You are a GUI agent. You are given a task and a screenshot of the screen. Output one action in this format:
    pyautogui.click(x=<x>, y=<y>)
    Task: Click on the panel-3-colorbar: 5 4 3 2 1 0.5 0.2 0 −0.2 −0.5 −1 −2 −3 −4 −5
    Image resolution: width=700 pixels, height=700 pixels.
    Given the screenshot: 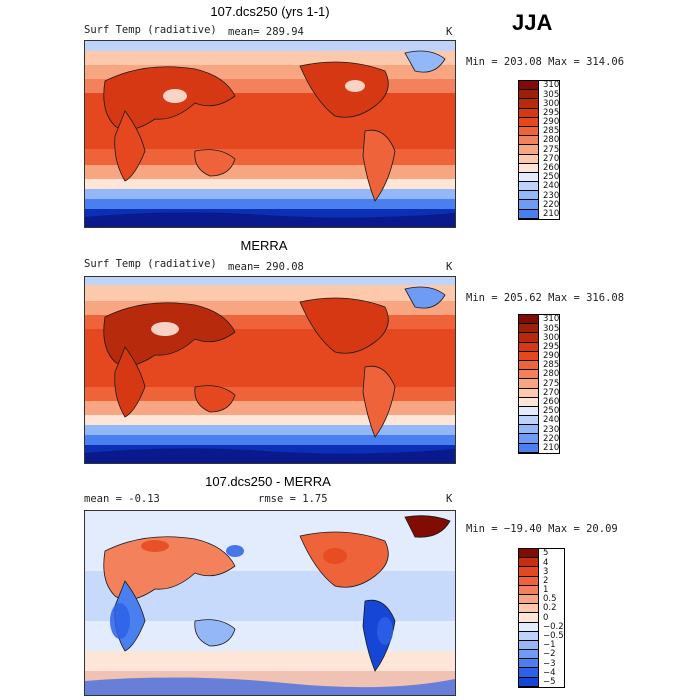 What is the action you would take?
    pyautogui.click(x=541, y=618)
    